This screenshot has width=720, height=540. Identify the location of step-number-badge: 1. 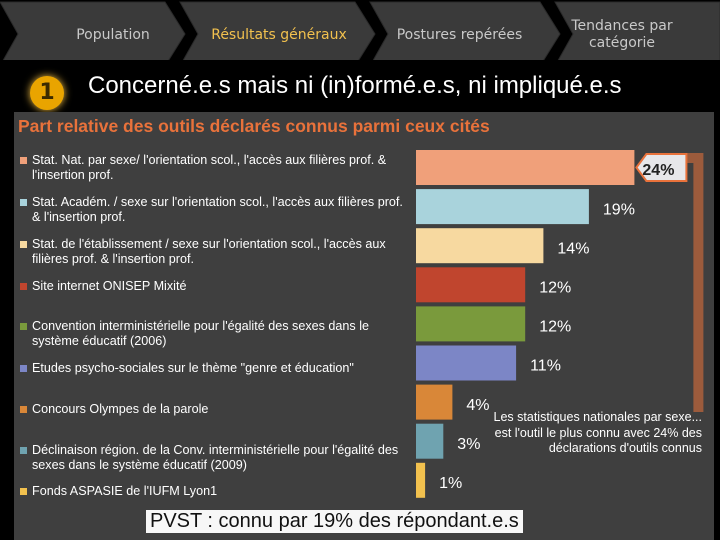
(47, 93).